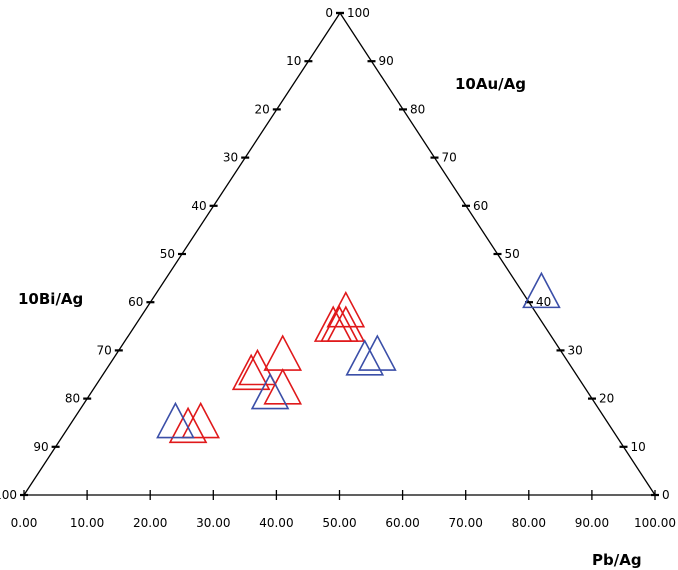 Image resolution: width=678 pixels, height=570 pixels. Describe the element at coordinates (529, 523) in the screenshot. I see `bottom-tick-label: 80.00` at that location.